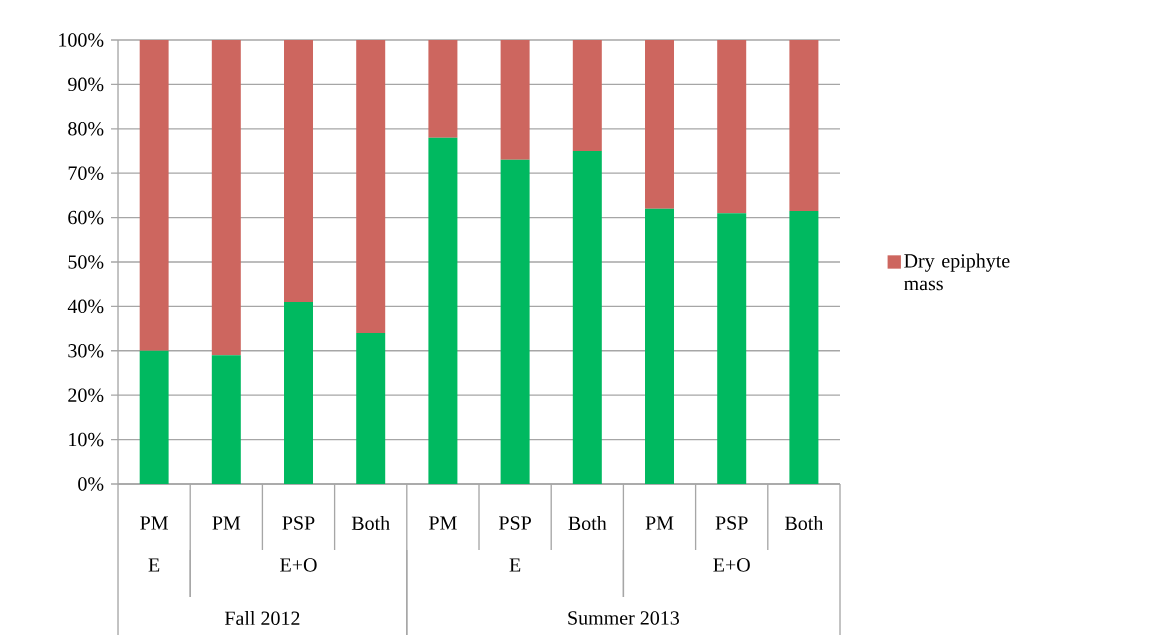 The image size is (1154, 643). What do you see at coordinates (81, 40) in the screenshot?
I see `y-tick-label: 100%` at bounding box center [81, 40].